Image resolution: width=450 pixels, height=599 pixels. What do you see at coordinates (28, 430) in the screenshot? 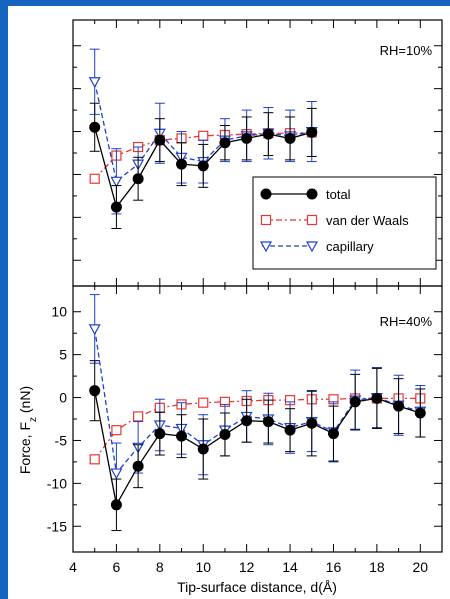
I see `y-axis-label: Force, Fz (nN)` at bounding box center [28, 430].